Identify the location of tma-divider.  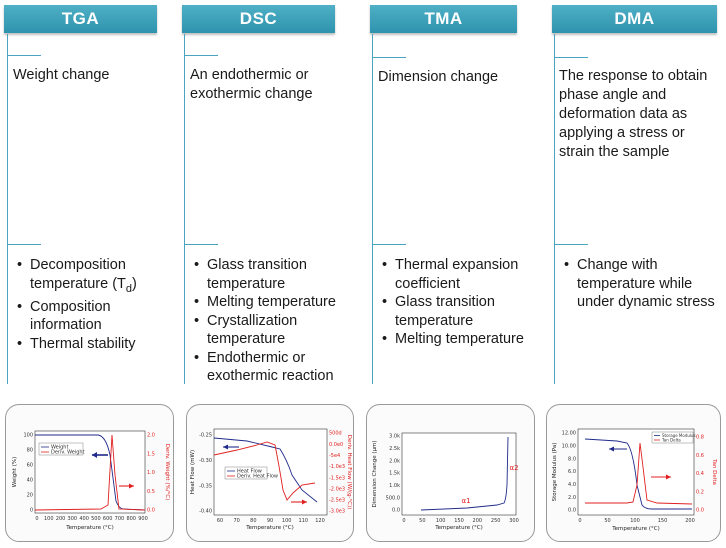
(372, 209).